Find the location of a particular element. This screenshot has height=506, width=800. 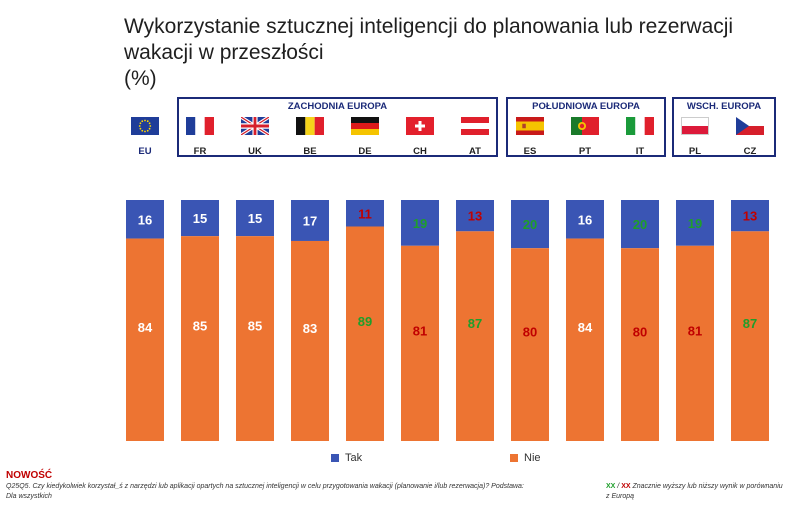

data-label-nie-eu: 84 is located at coordinates (145, 327).